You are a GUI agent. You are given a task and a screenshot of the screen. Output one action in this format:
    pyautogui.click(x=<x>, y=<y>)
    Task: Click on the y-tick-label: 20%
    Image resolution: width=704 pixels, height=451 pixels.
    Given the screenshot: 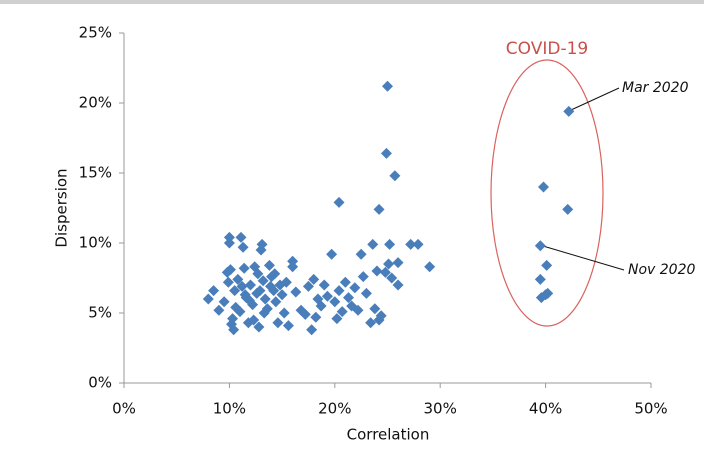 What is the action you would take?
    pyautogui.click(x=95, y=103)
    